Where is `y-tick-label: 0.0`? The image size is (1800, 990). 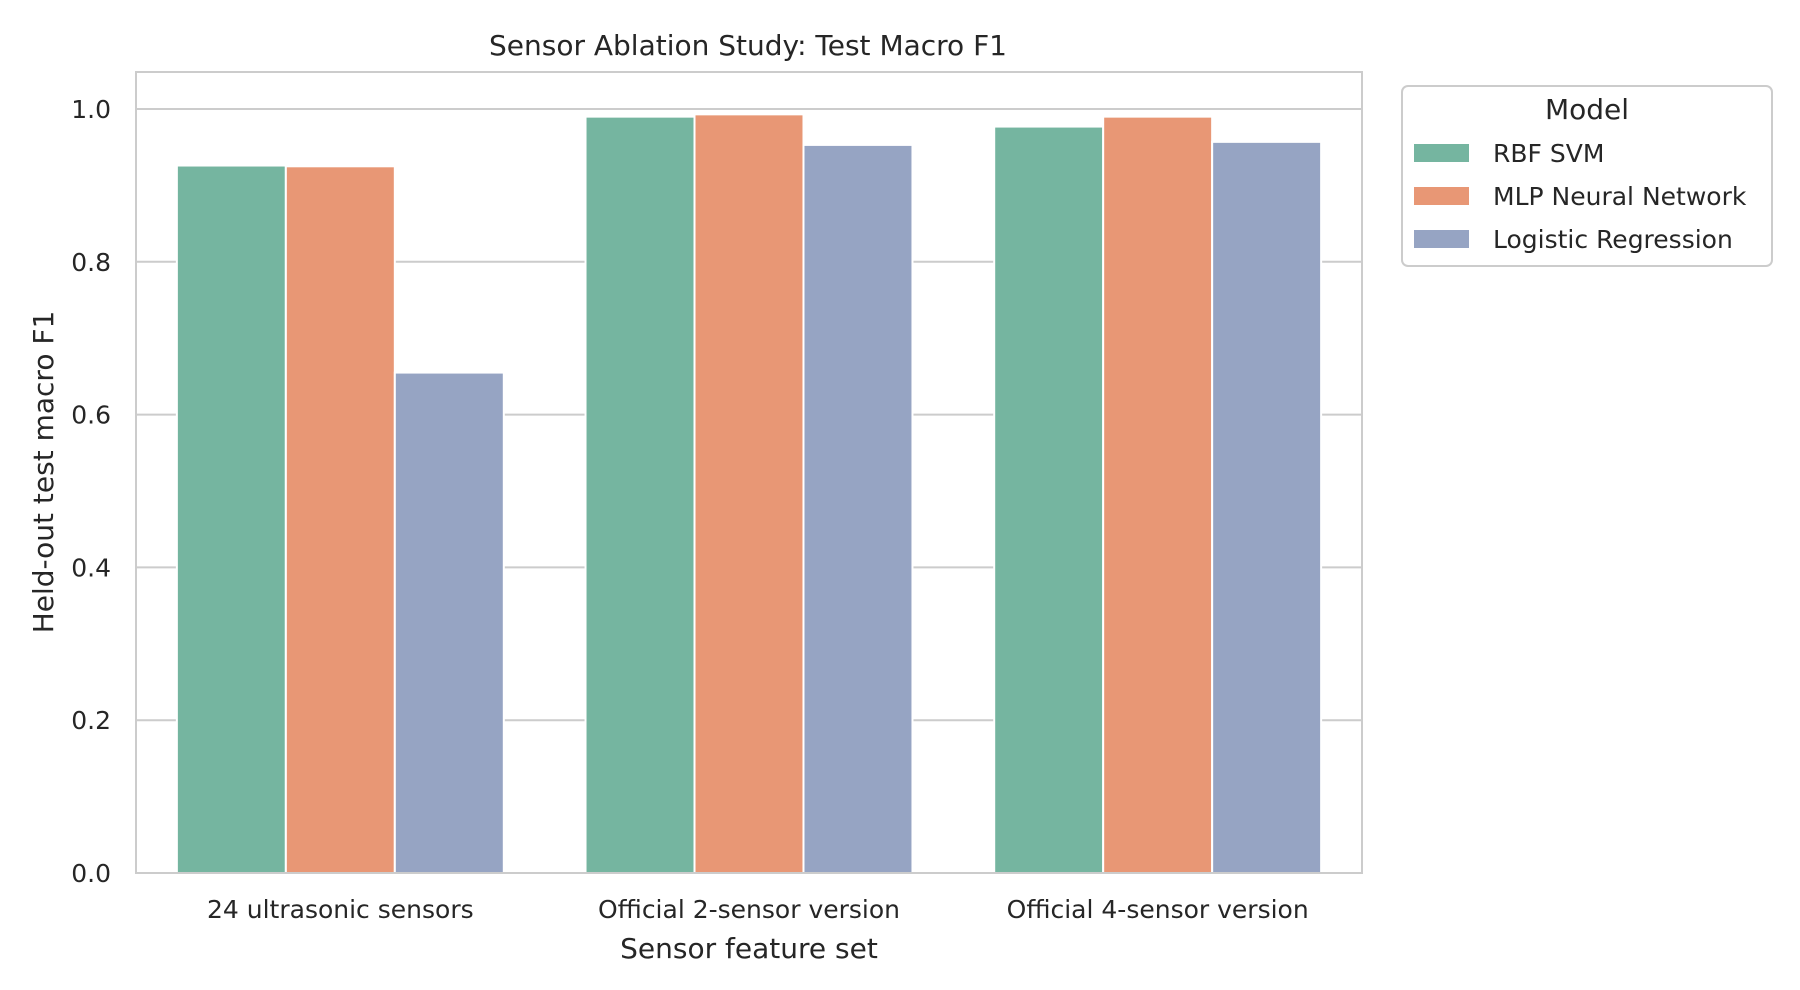 y-tick-label: 0.0 is located at coordinates (91, 873).